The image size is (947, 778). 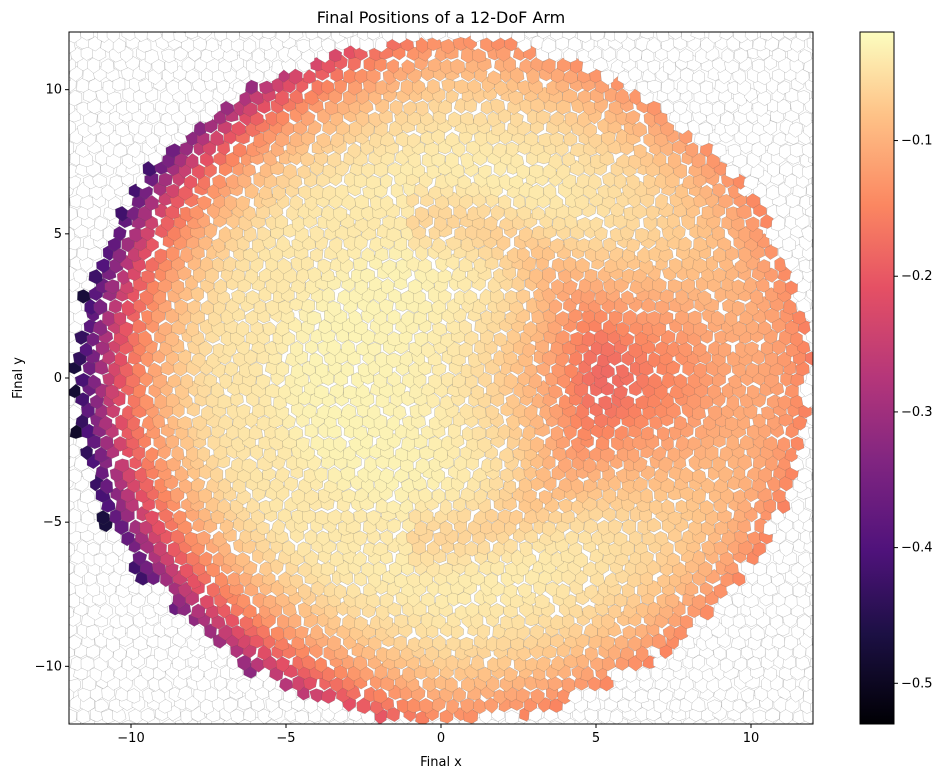 I want to click on y-tick-label: −5, so click(x=52, y=522).